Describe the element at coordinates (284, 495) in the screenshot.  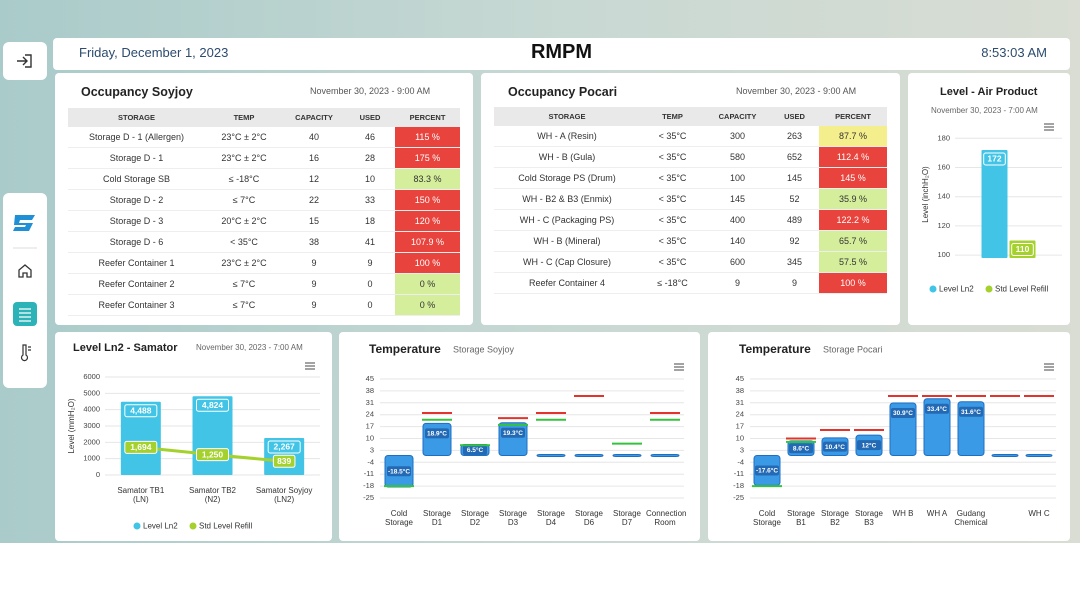
I see `x-tick-label: Samator Soyjoy (LN2)` at that location.